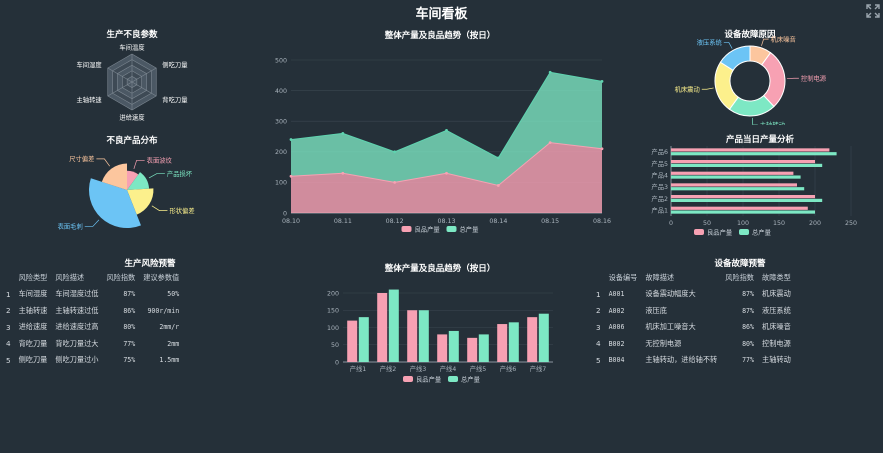  Describe the element at coordinates (616, 327) in the screenshot. I see `table-cell: A006` at that location.